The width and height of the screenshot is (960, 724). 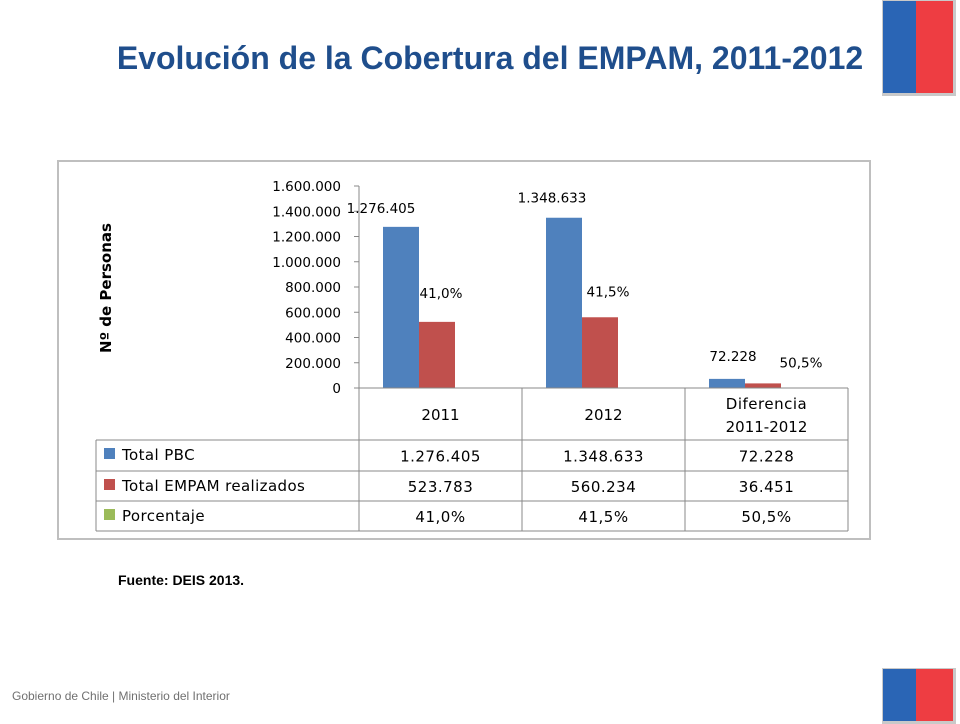 I want to click on bar-annotations: 1.276.405 41,0% 1.348.633 41,5% 72.228 50,5%, so click(x=585, y=281).